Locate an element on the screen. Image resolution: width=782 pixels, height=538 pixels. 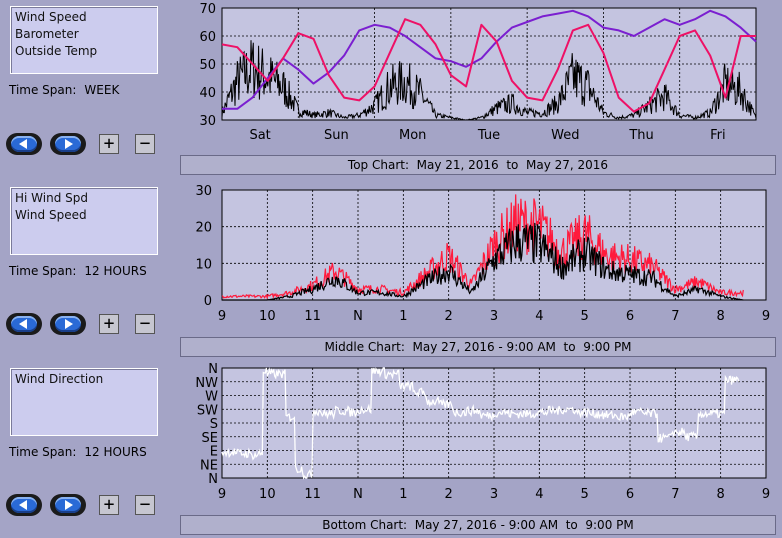
top-chart-caption: Top Chart: May 21, 2016 to May 27, 2016 is located at coordinates (478, 165).